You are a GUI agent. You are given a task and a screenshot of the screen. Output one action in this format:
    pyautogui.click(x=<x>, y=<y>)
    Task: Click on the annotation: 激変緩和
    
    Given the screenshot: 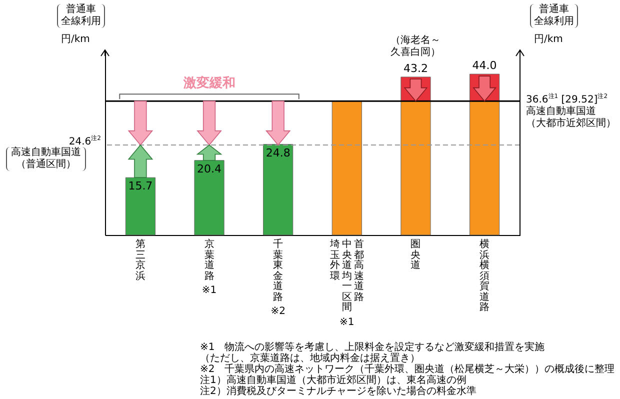 What is the action you would take?
    pyautogui.click(x=209, y=84)
    